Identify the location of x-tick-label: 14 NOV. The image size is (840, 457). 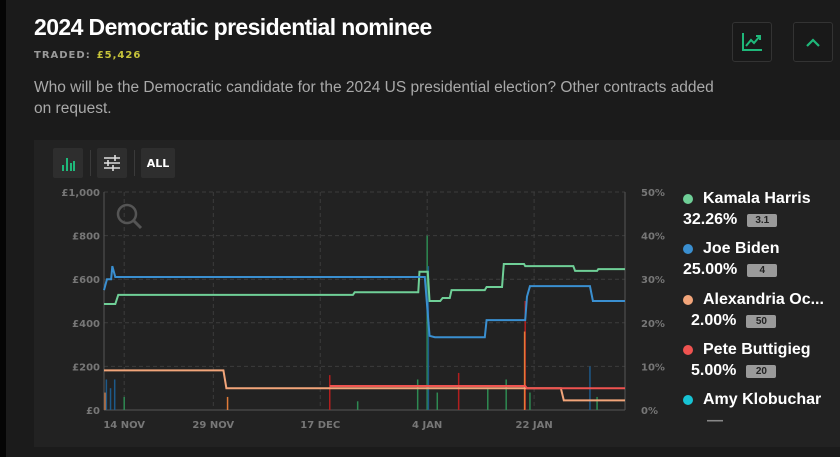
(124, 425).